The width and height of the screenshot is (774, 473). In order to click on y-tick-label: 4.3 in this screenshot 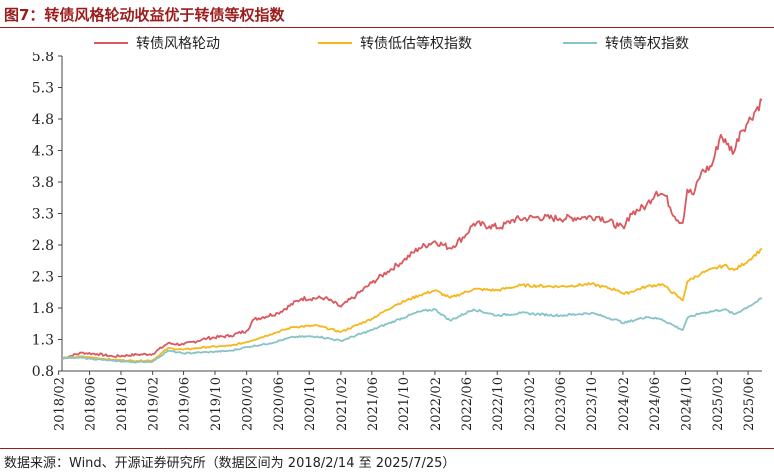, I will do `click(43, 152)`.